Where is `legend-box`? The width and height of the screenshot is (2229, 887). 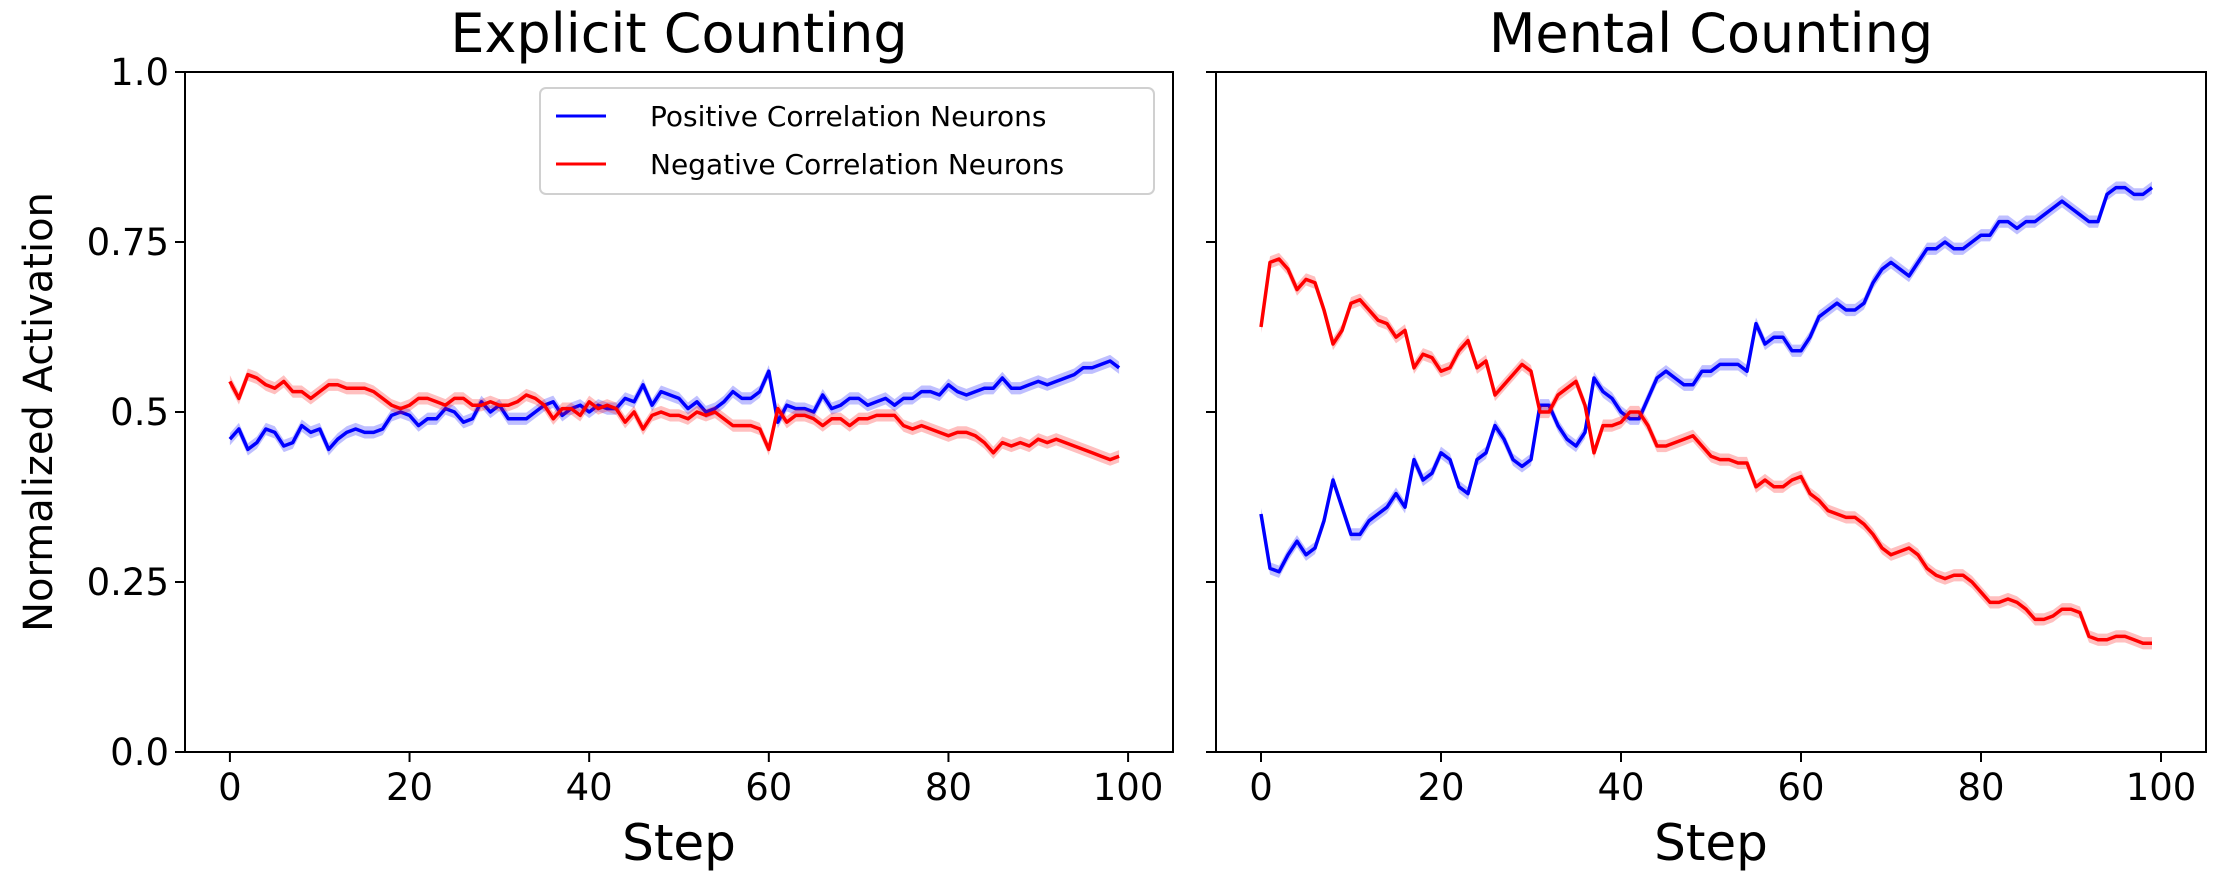
legend-box is located at coordinates (847, 141).